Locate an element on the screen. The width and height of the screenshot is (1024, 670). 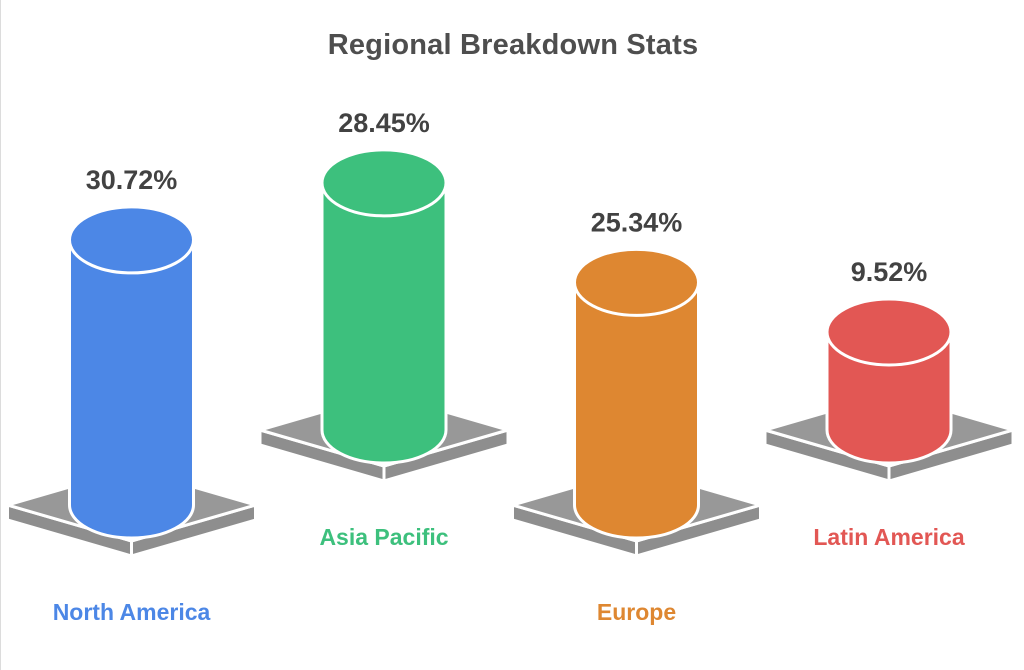
value-label-europe: 25.34% is located at coordinates (637, 222).